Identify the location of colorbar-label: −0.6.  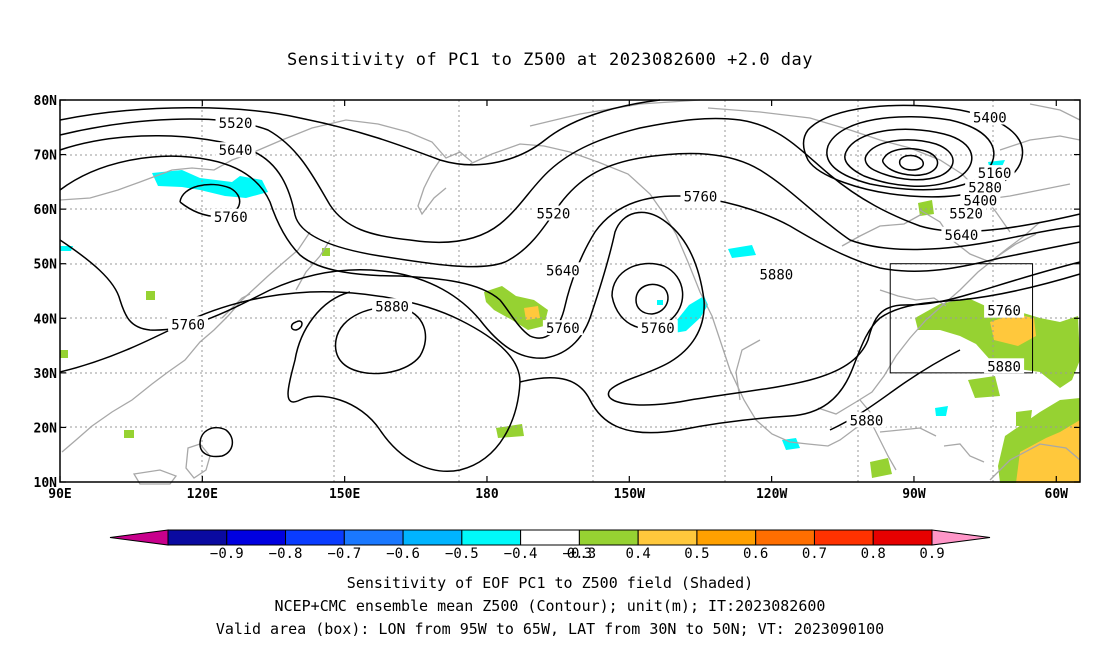
(403, 554).